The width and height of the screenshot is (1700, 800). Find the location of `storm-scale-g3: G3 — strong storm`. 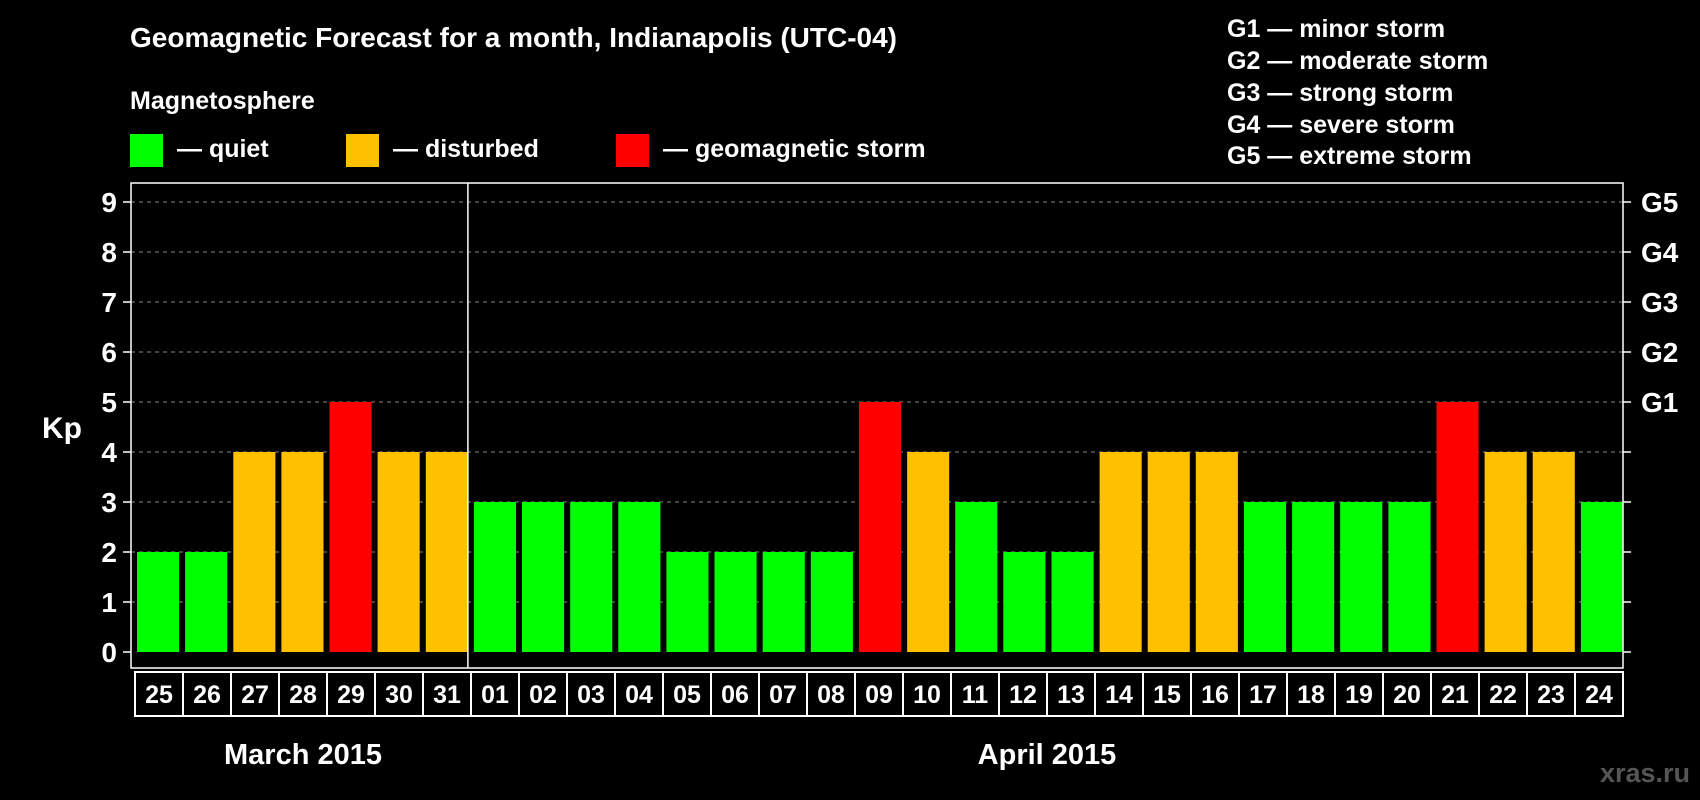

storm-scale-g3: G3 — strong storm is located at coordinates (1340, 93).